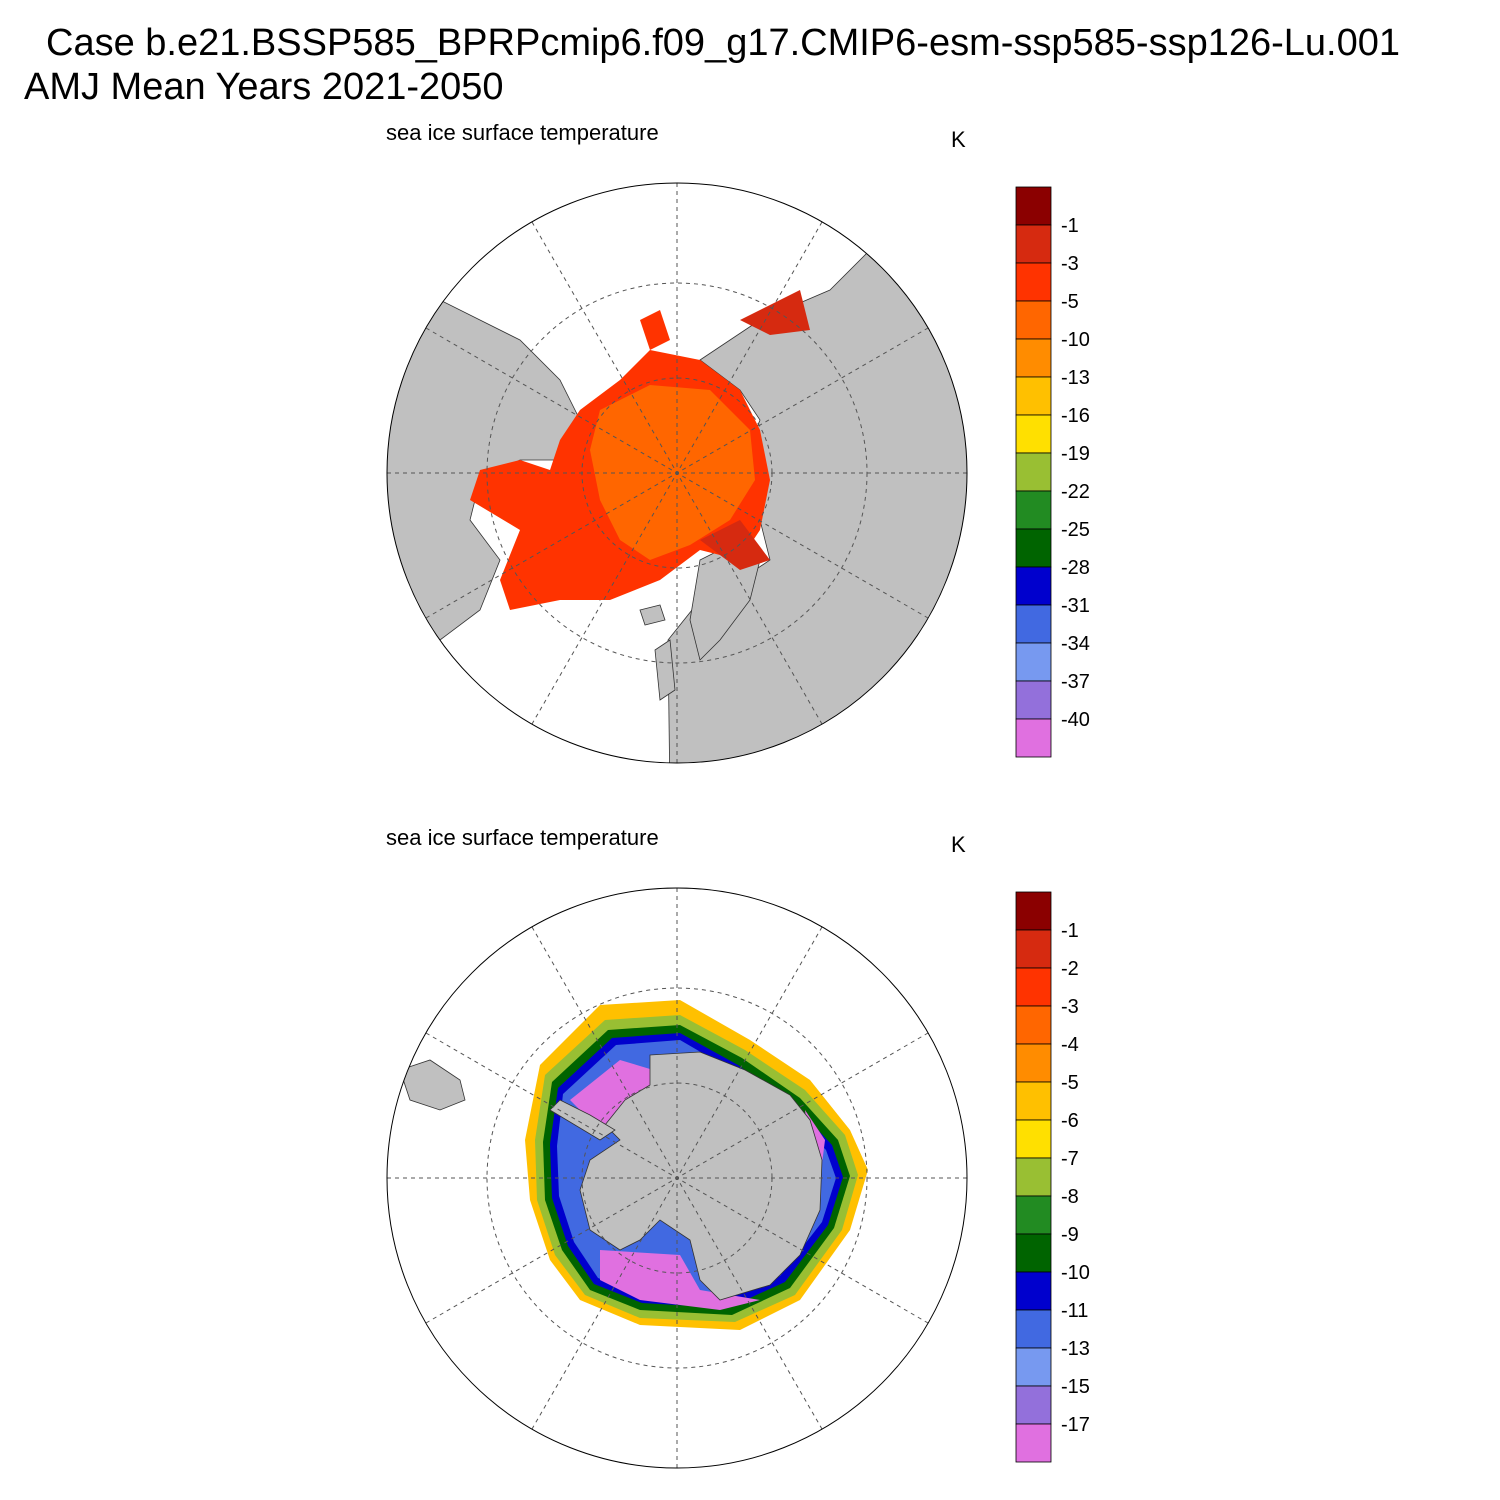  Describe the element at coordinates (264, 87) in the screenshot. I see `figure-title-line-2: AMJ Mean Years 2021-2050` at that location.